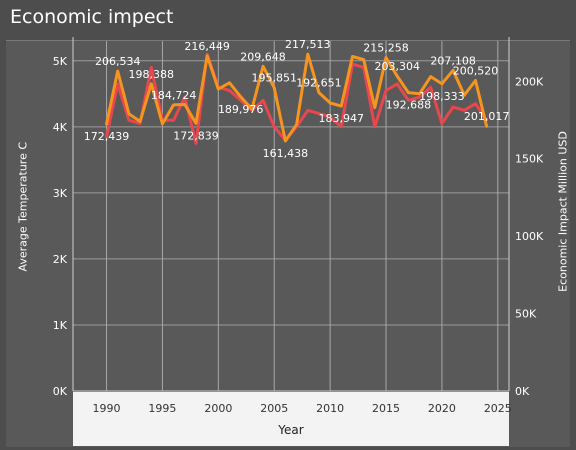  I want to click on x-tick-label: 2000, so click(218, 408).